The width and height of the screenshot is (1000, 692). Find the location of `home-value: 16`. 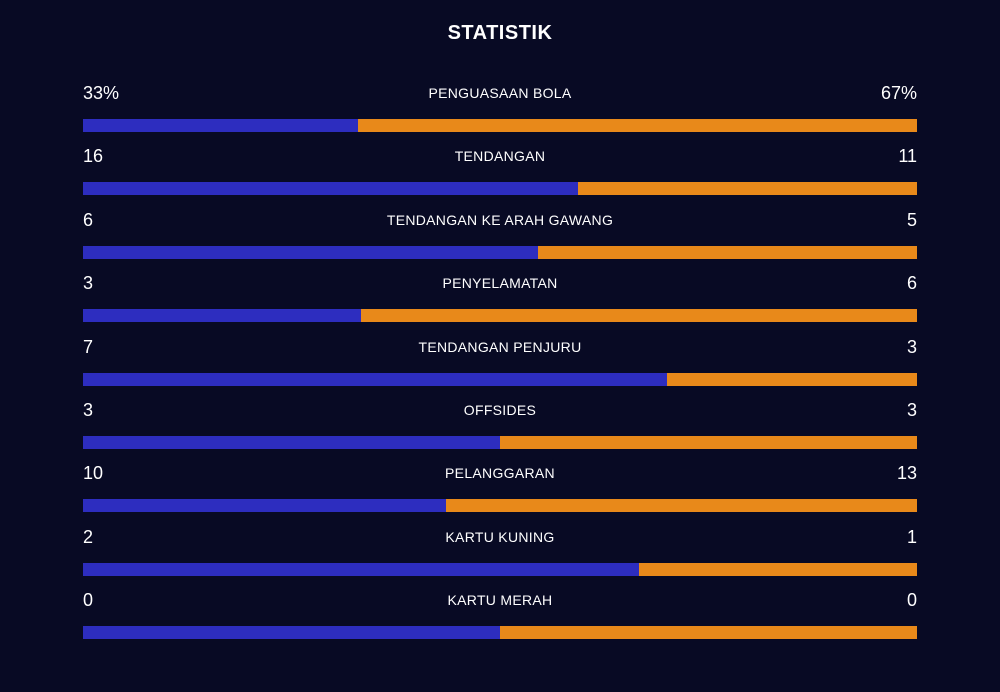

home-value: 16 is located at coordinates (93, 156).